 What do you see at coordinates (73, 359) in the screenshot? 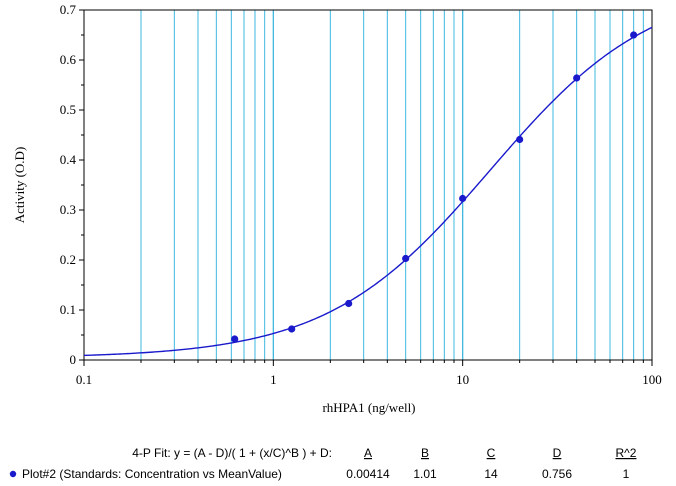
I see `y-tick-label: 0` at bounding box center [73, 359].